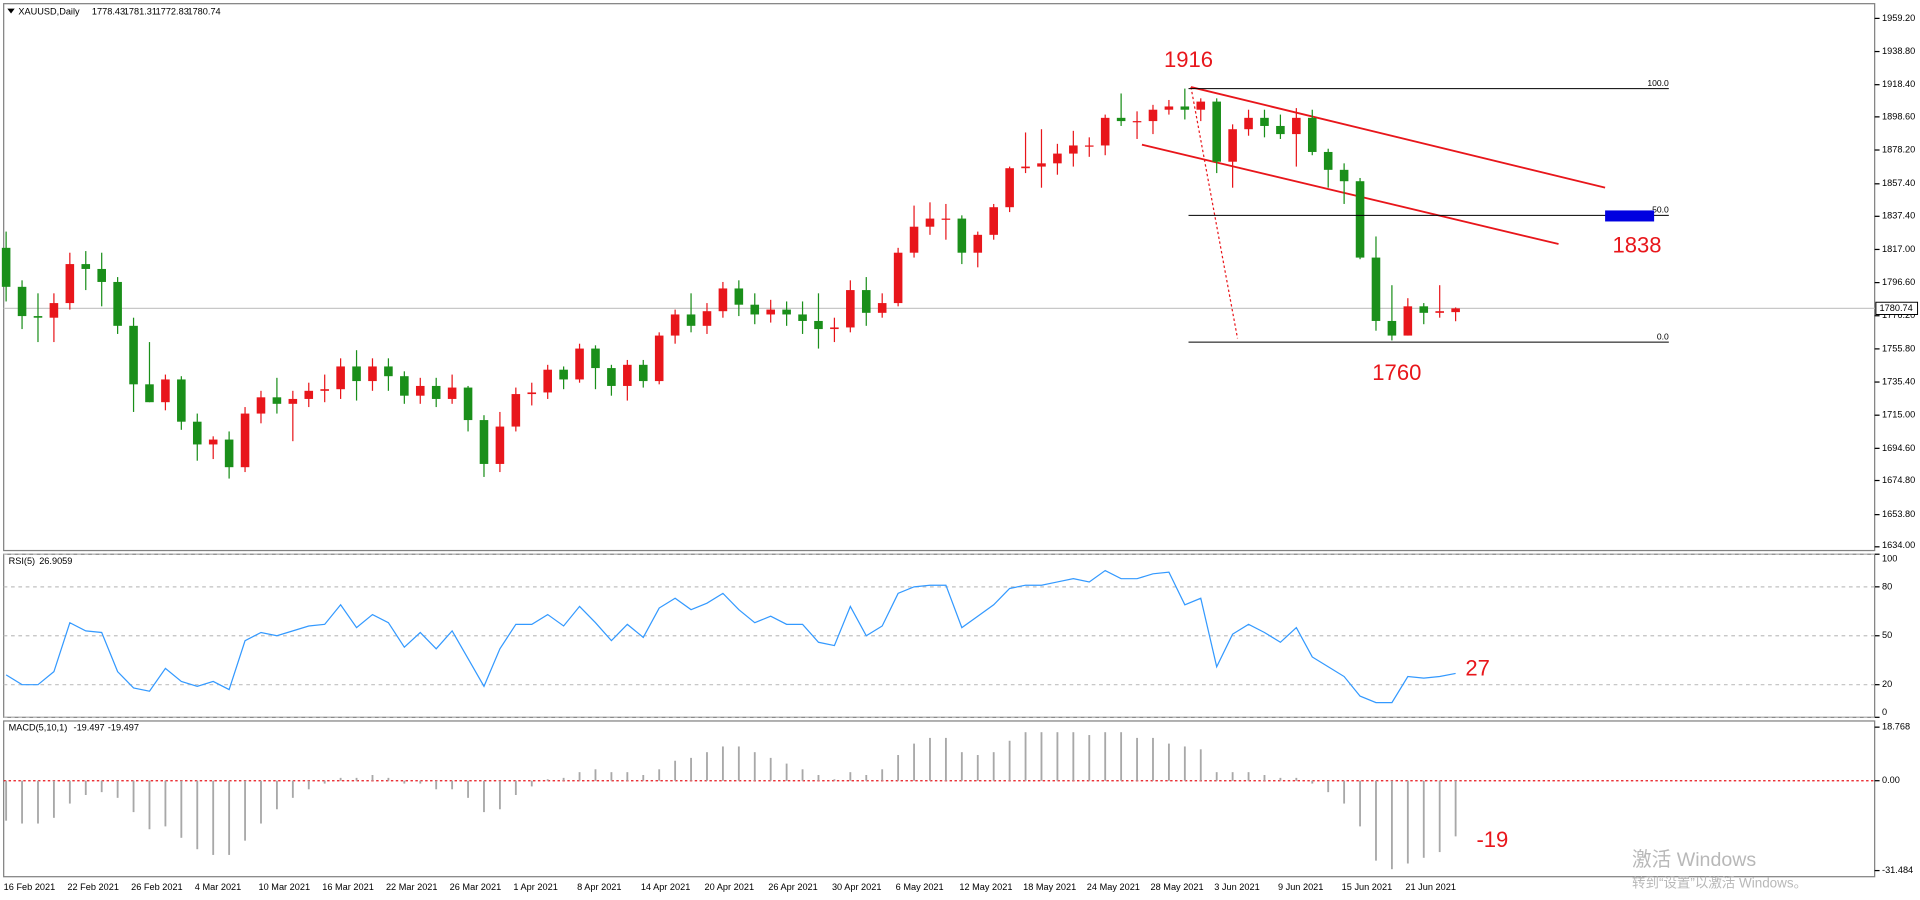 Image resolution: width=1920 pixels, height=900 pixels. What do you see at coordinates (49, 12) in the screenshot?
I see `symbol: XAUUSD,Daily` at bounding box center [49, 12].